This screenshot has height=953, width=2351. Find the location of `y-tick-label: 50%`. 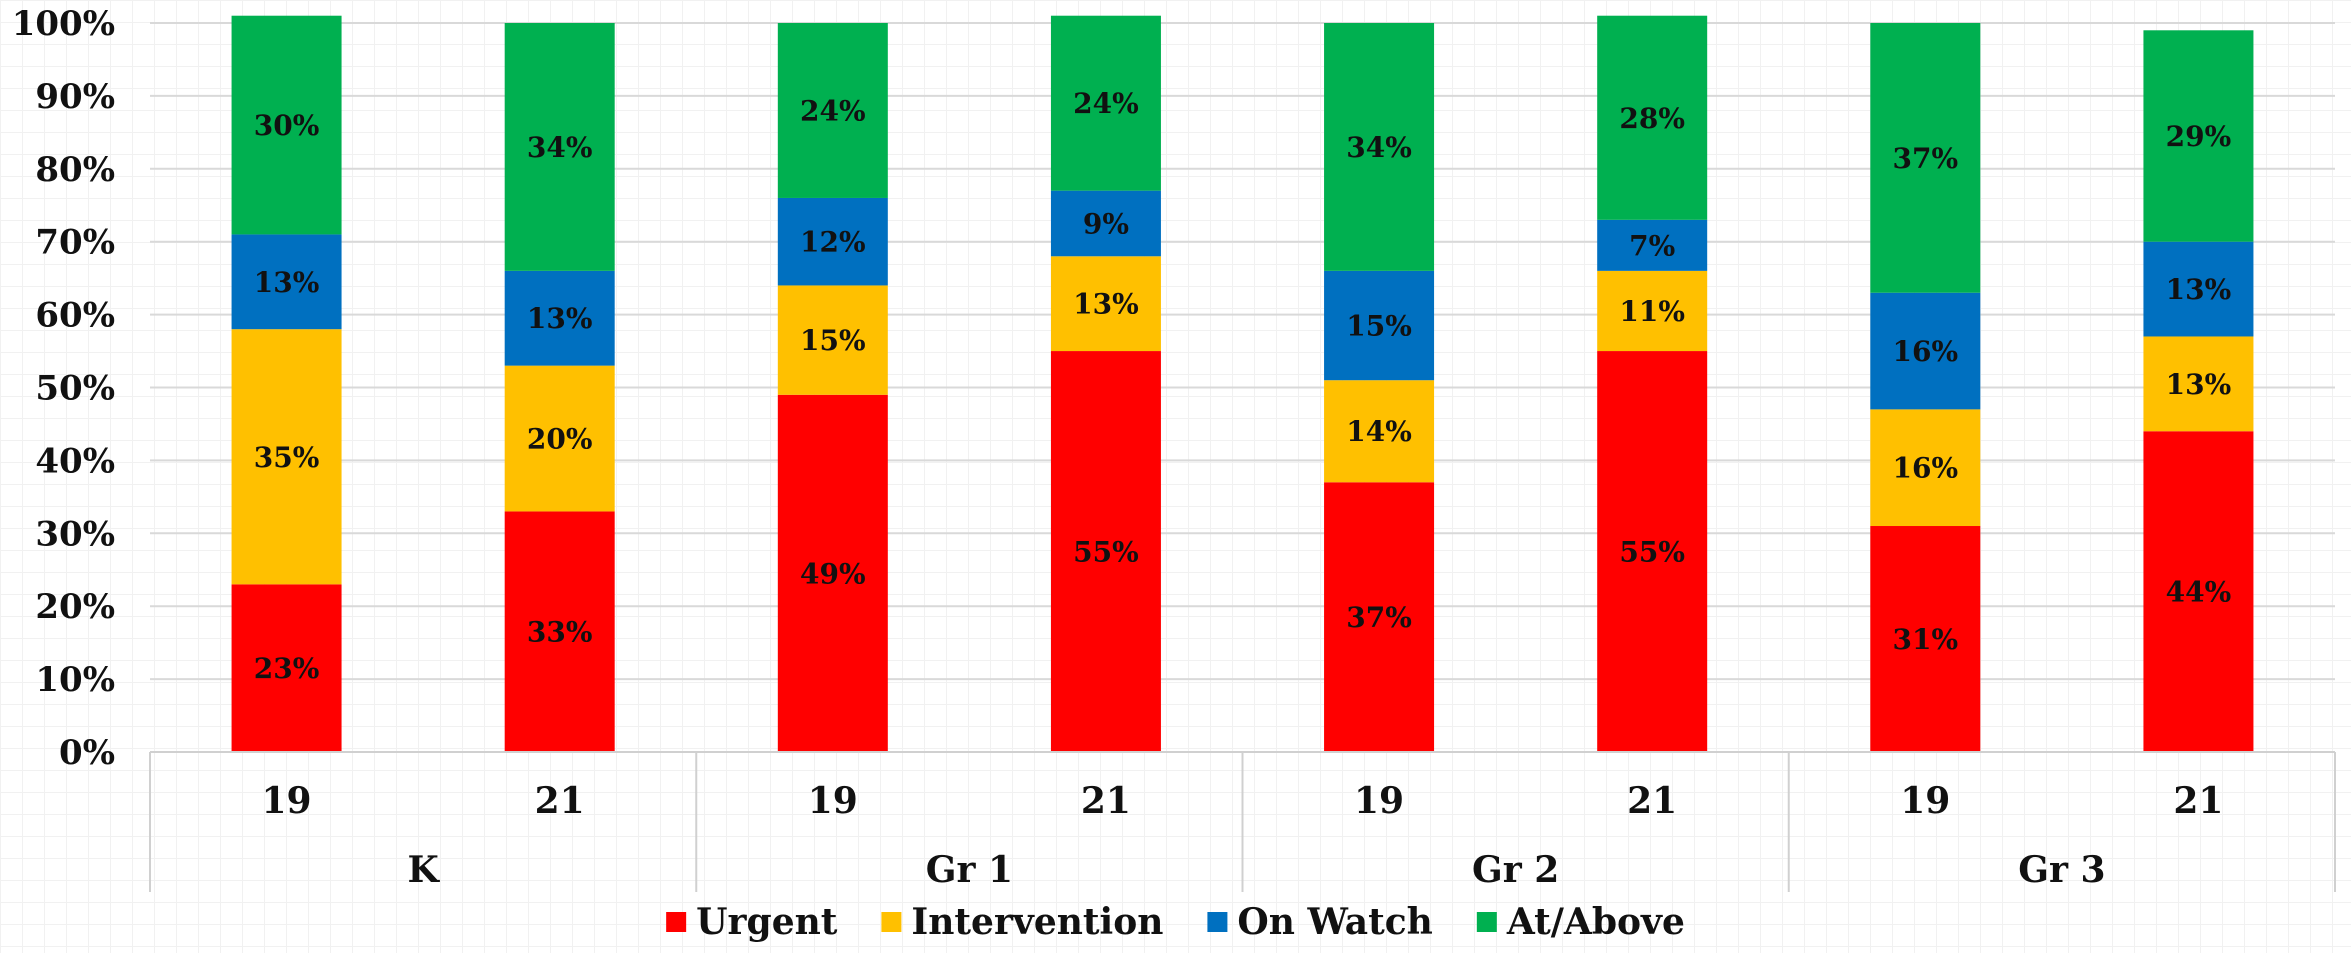

y-tick-label: 50% is located at coordinates (75, 389).